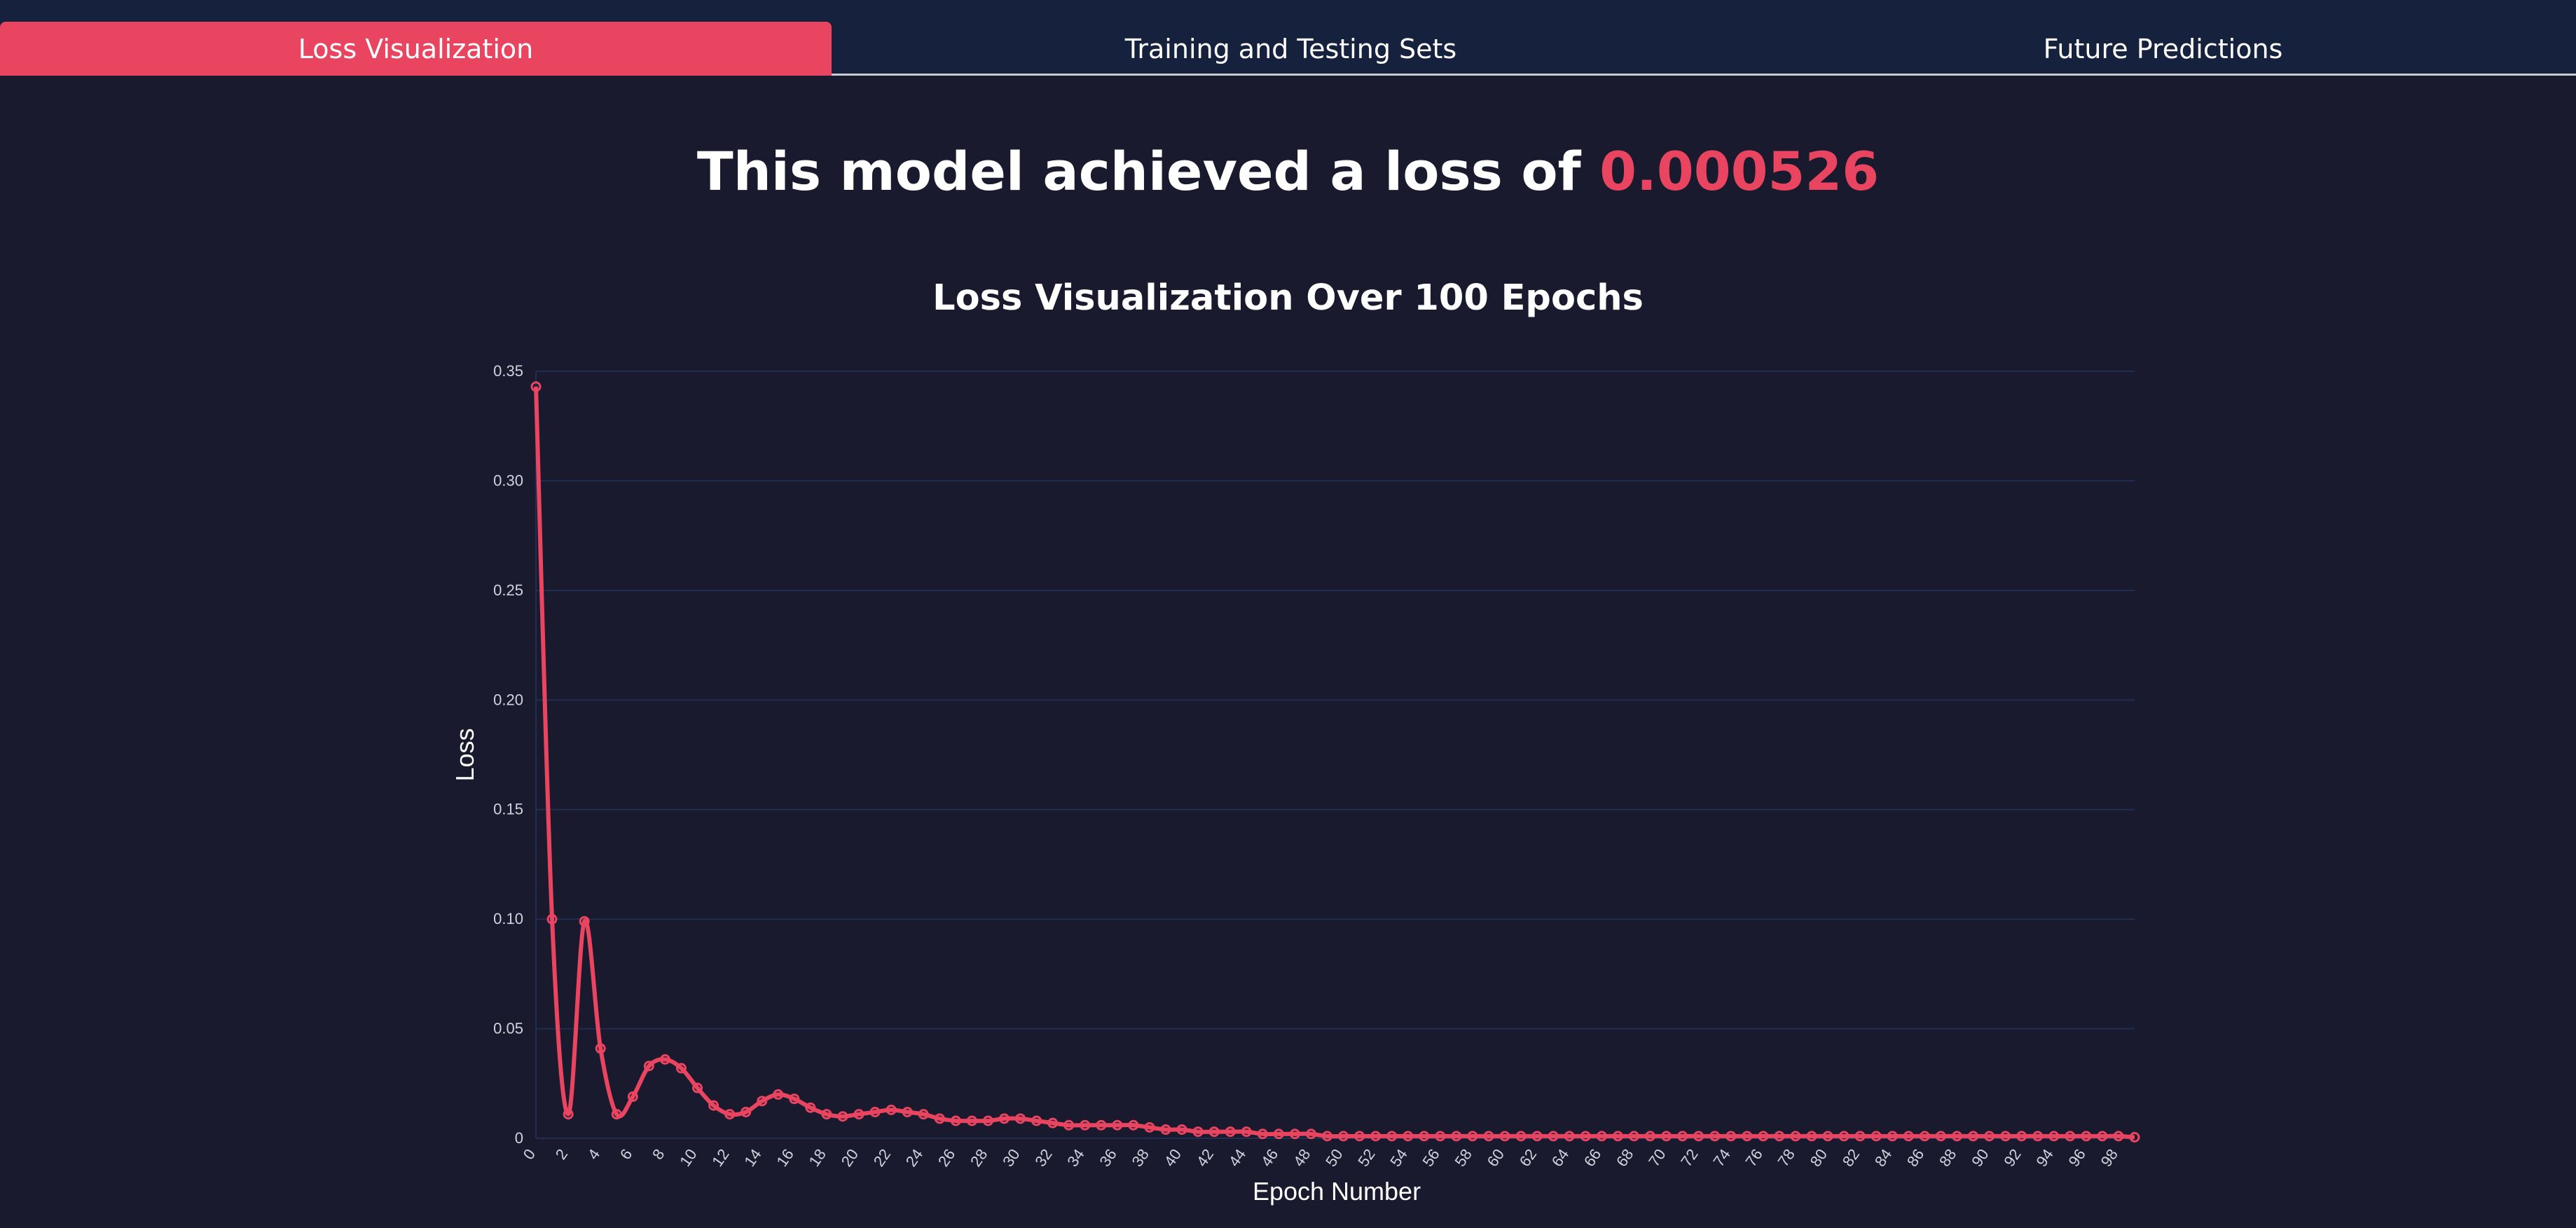  Describe the element at coordinates (508, 480) in the screenshot. I see `y-tick-label: 0.30` at that location.